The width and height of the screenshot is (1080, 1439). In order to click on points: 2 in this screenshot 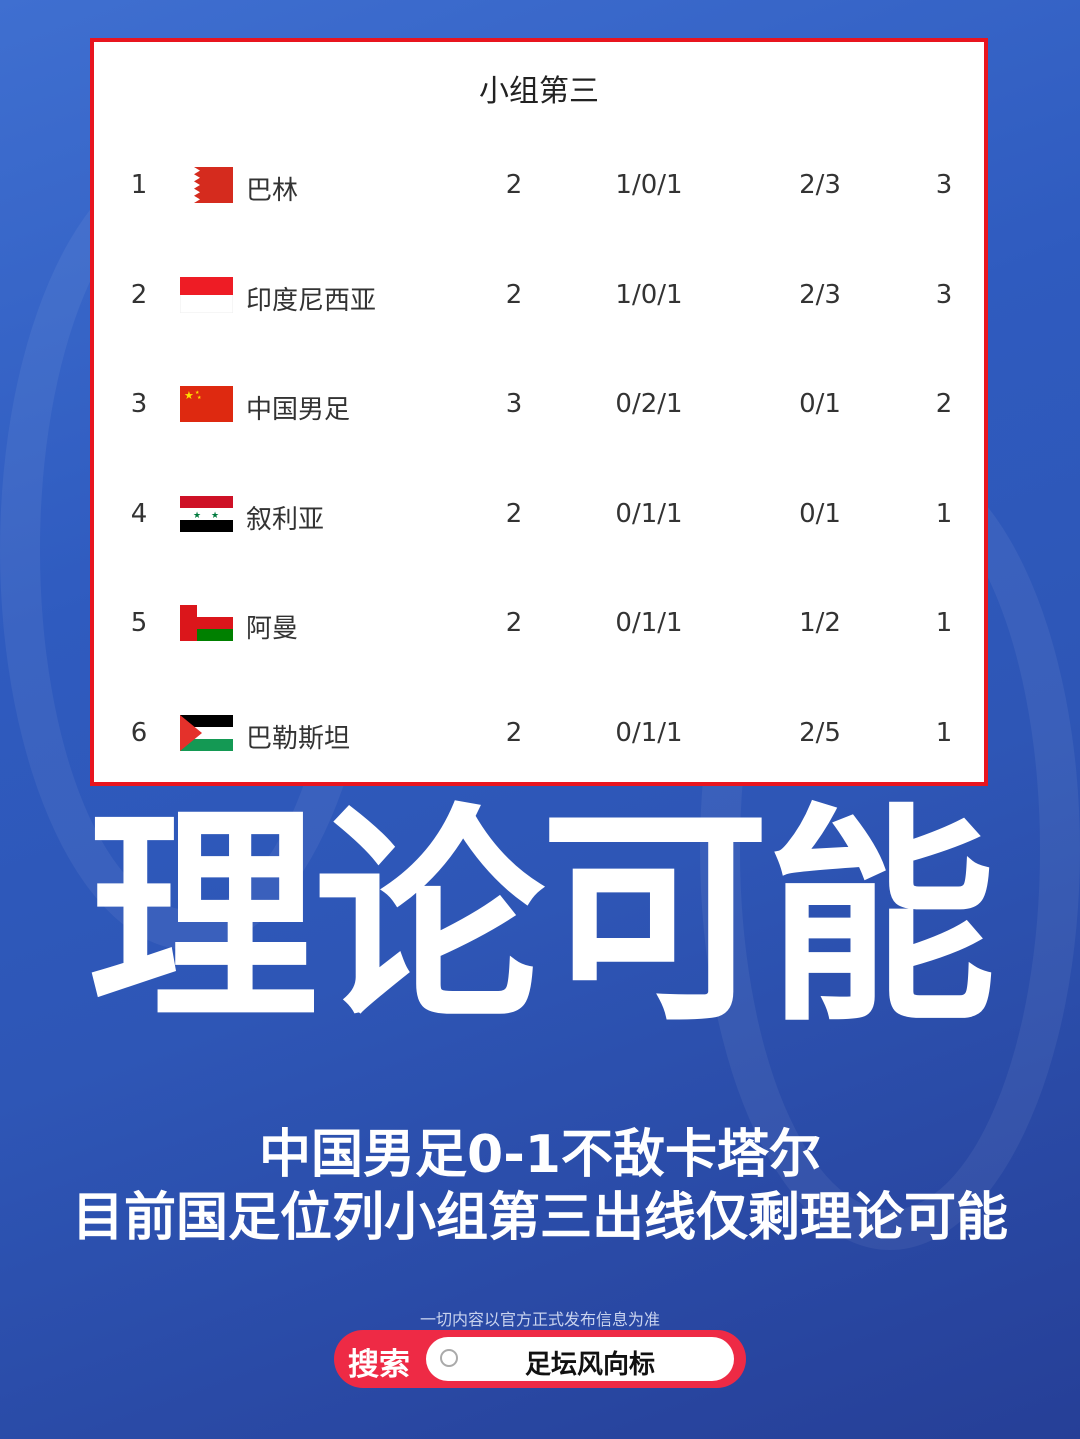, I will do `click(944, 404)`.